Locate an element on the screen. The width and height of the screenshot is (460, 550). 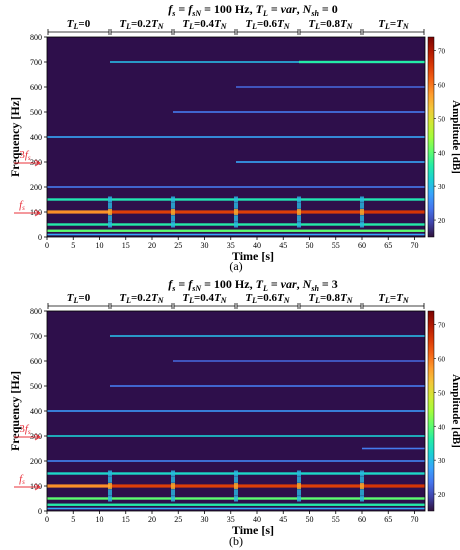
x-tick-label: 5 is located at coordinates (73, 245).